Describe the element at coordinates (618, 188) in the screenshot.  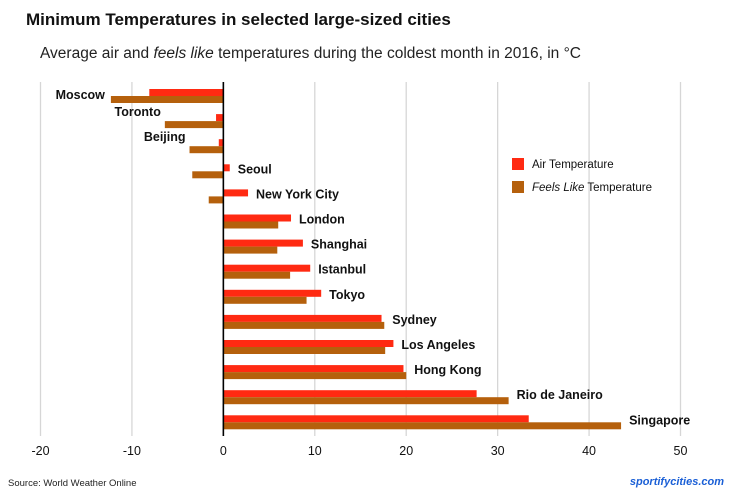
I see `legend-label-rest: Temperature` at that location.